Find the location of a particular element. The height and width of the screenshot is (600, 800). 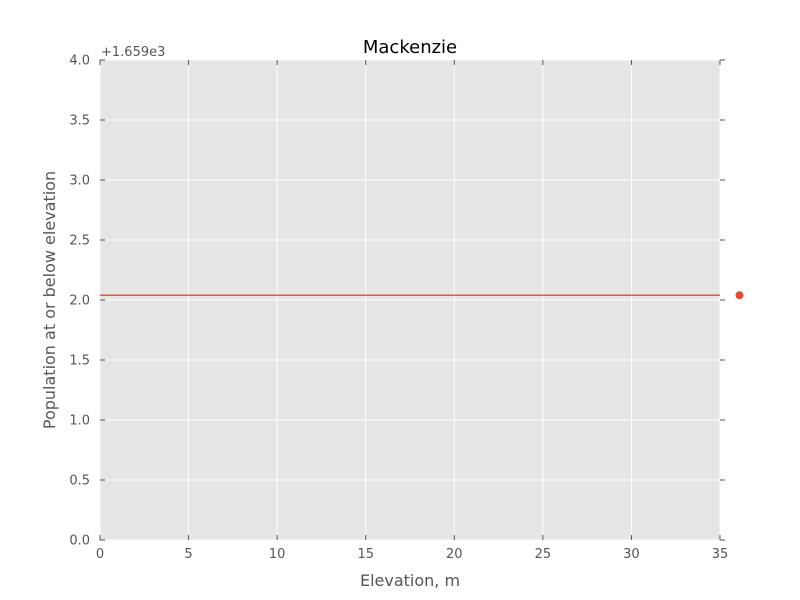

y-axis-label: Population at or below elevation is located at coordinates (49, 300).